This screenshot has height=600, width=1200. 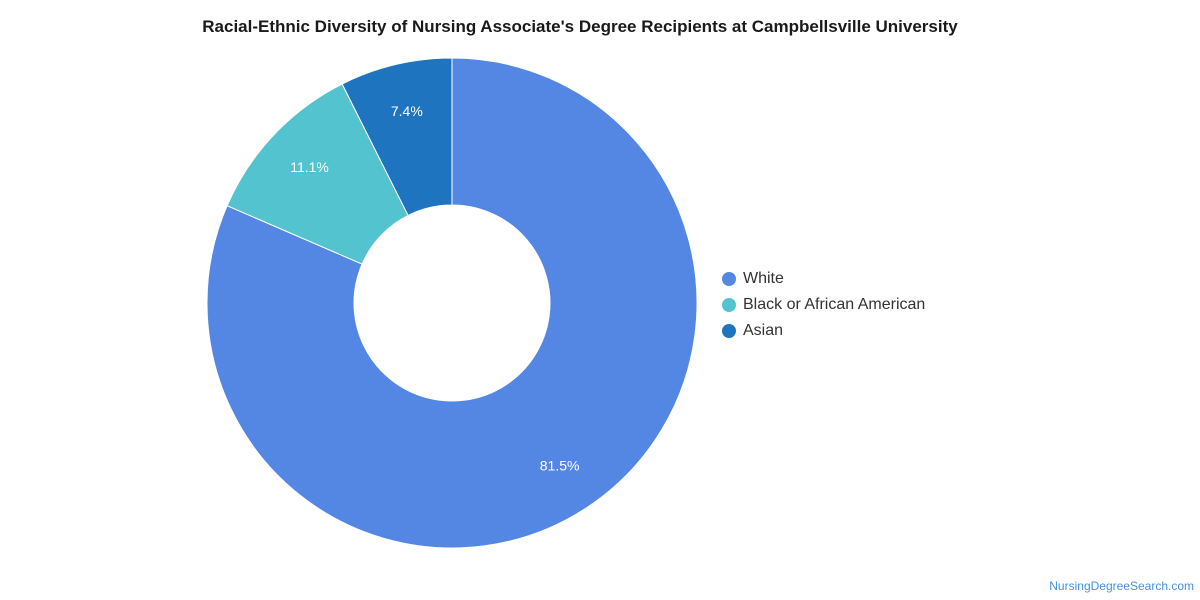 I want to click on legend-item-asian: Asian, so click(x=823, y=331).